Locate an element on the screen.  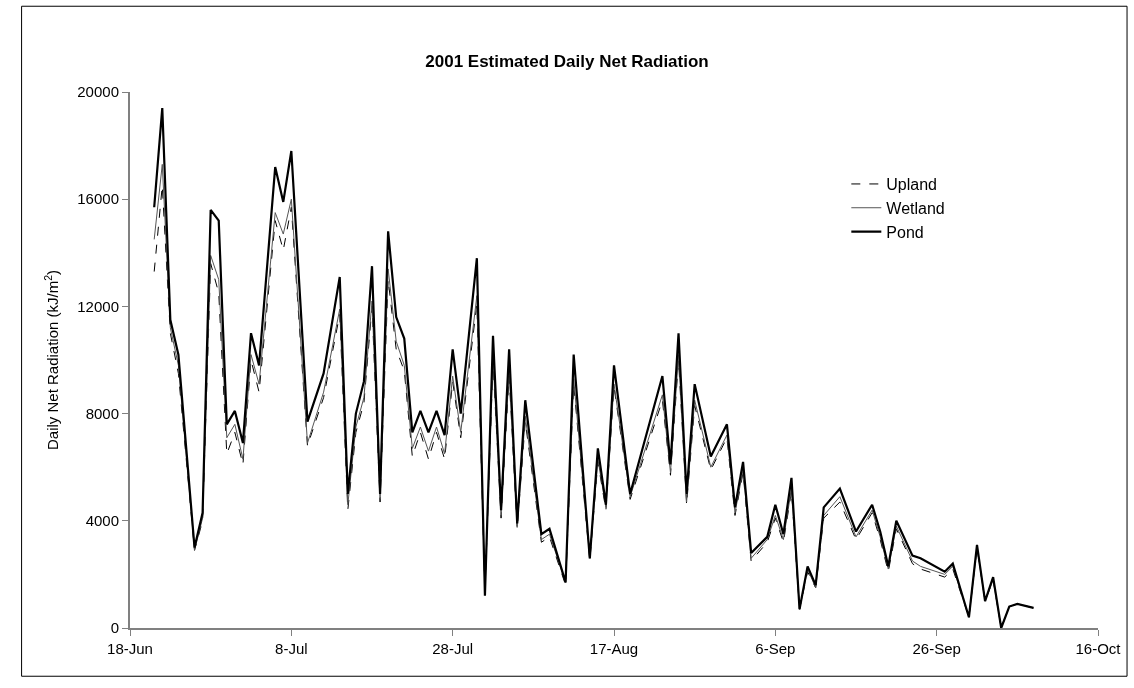
x-tick-label: 16-Oct is located at coordinates (1098, 648).